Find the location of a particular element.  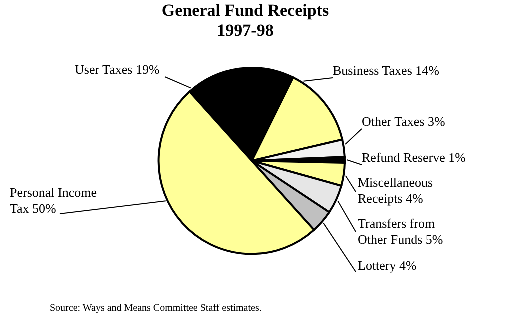

slice-label: Refund Reserve 1% is located at coordinates (414, 157).